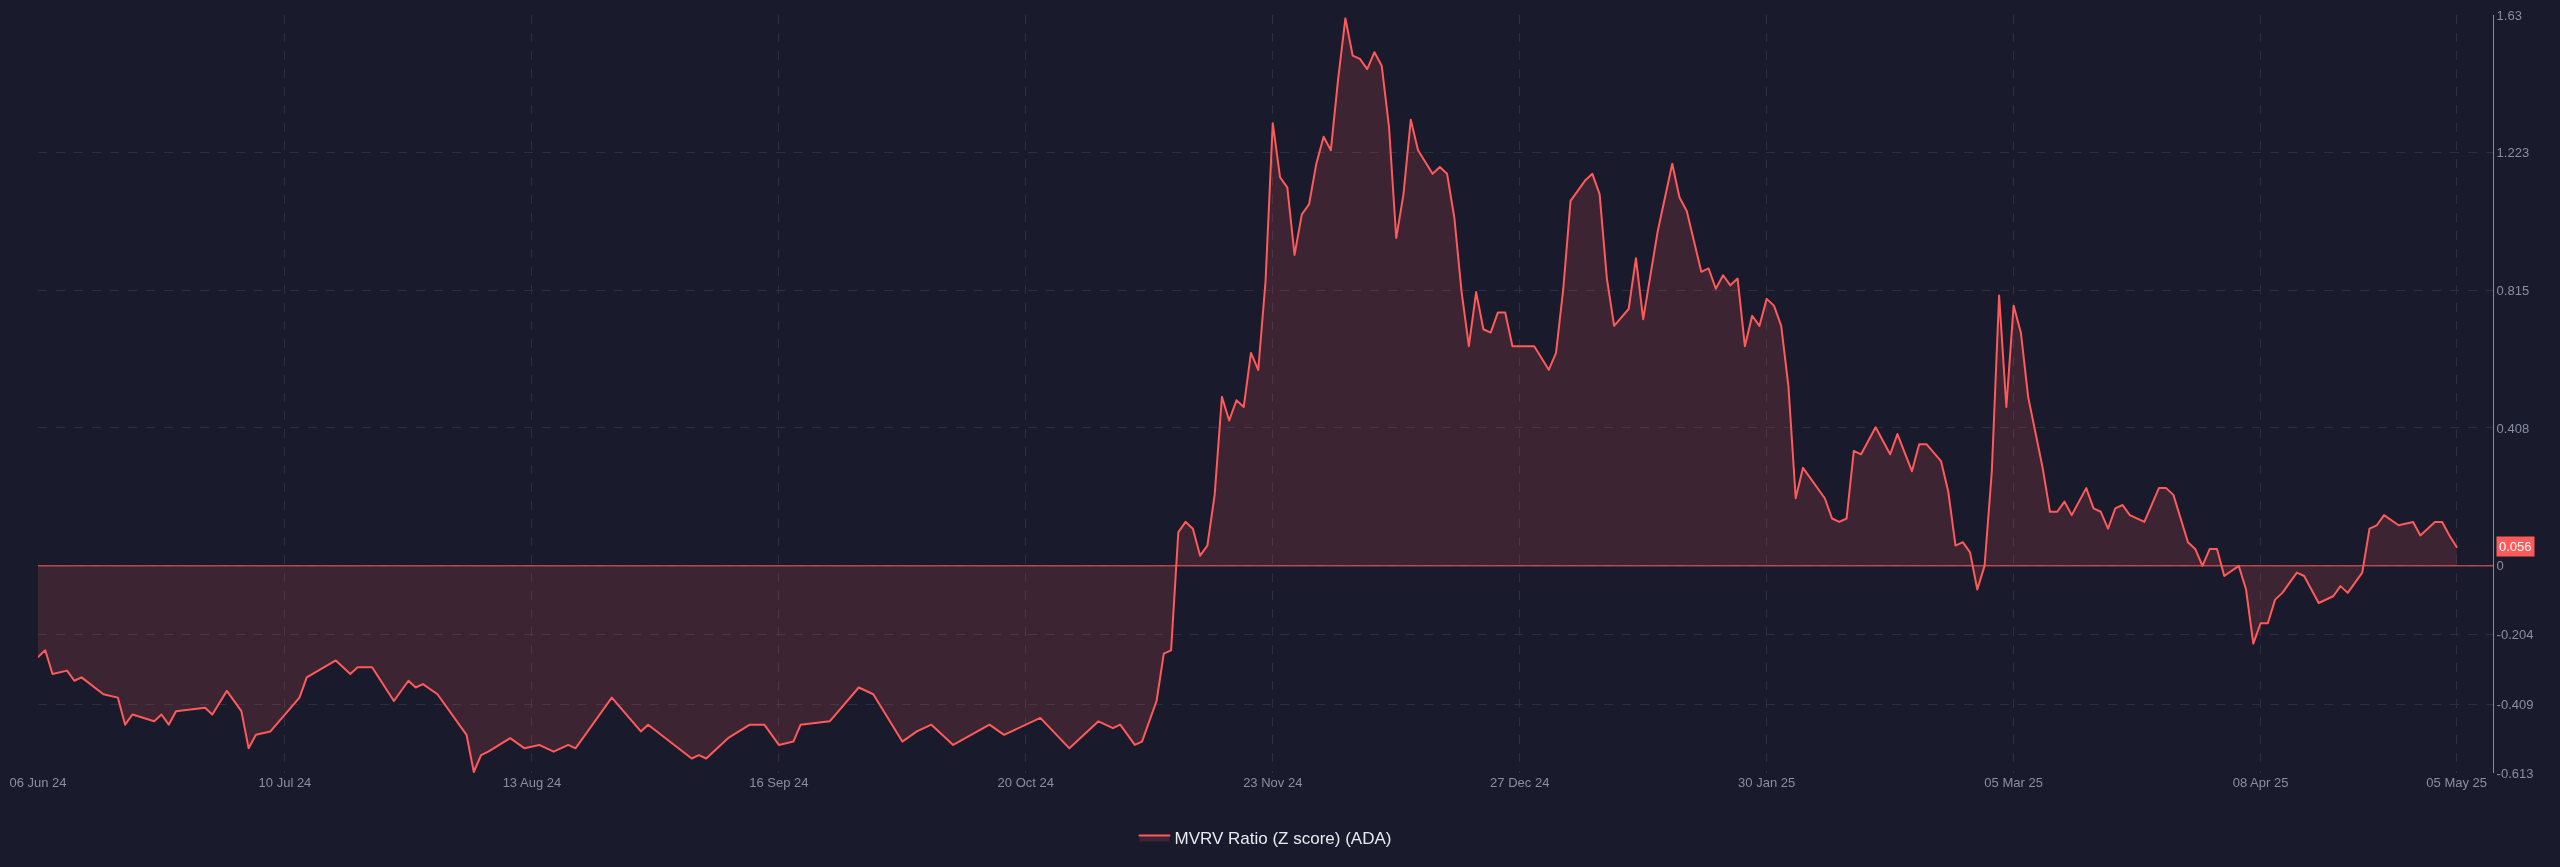 The width and height of the screenshot is (2560, 867). What do you see at coordinates (2515, 773) in the screenshot?
I see `y-tick-label: -0.613` at bounding box center [2515, 773].